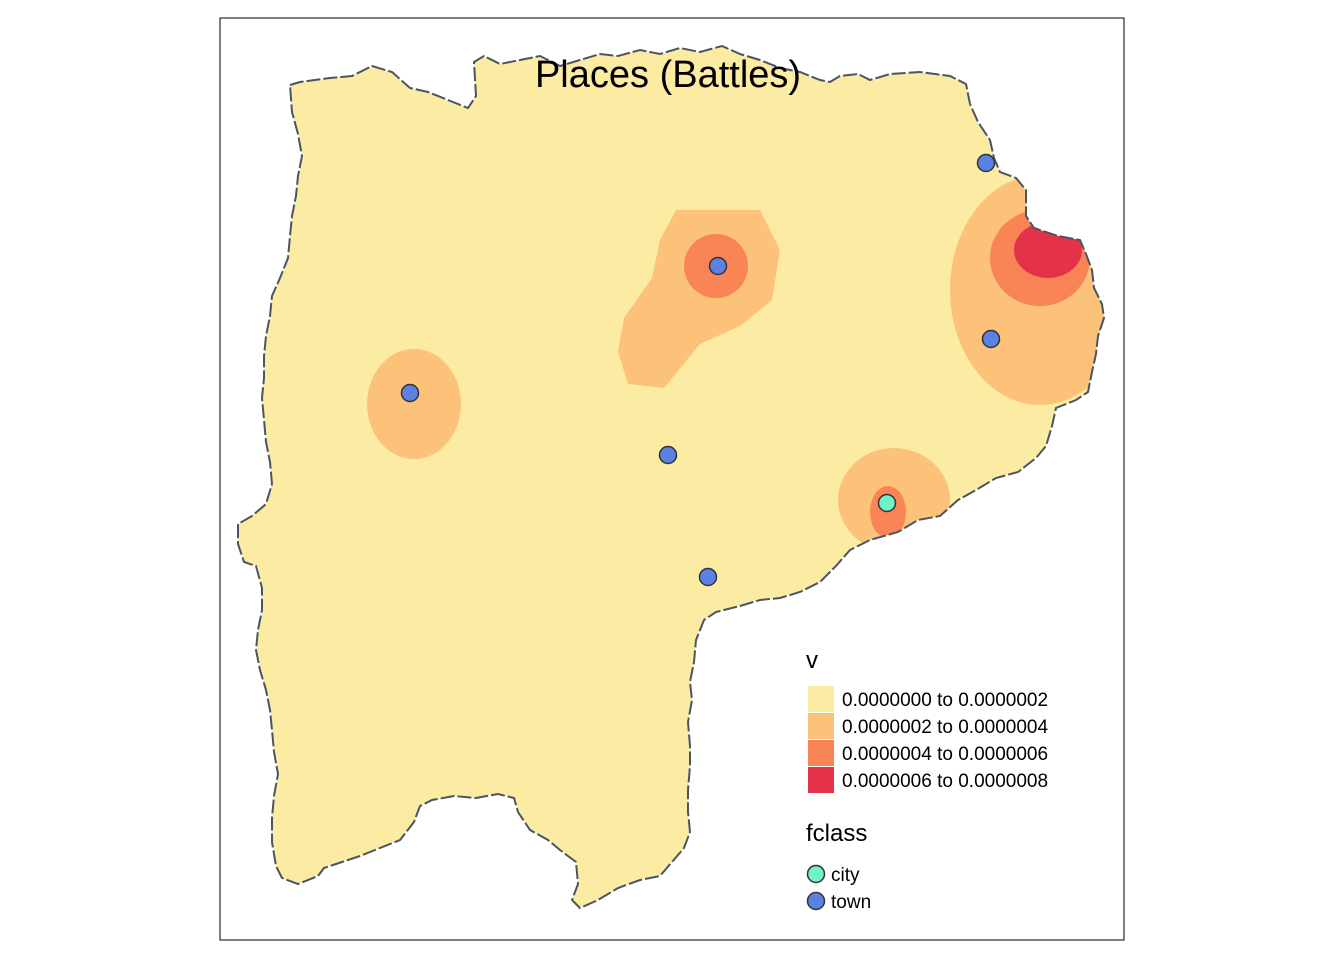 The height and width of the screenshot is (960, 1344). Describe the element at coordinates (836, 833) in the screenshot. I see `point-legend-title: fclass` at that location.